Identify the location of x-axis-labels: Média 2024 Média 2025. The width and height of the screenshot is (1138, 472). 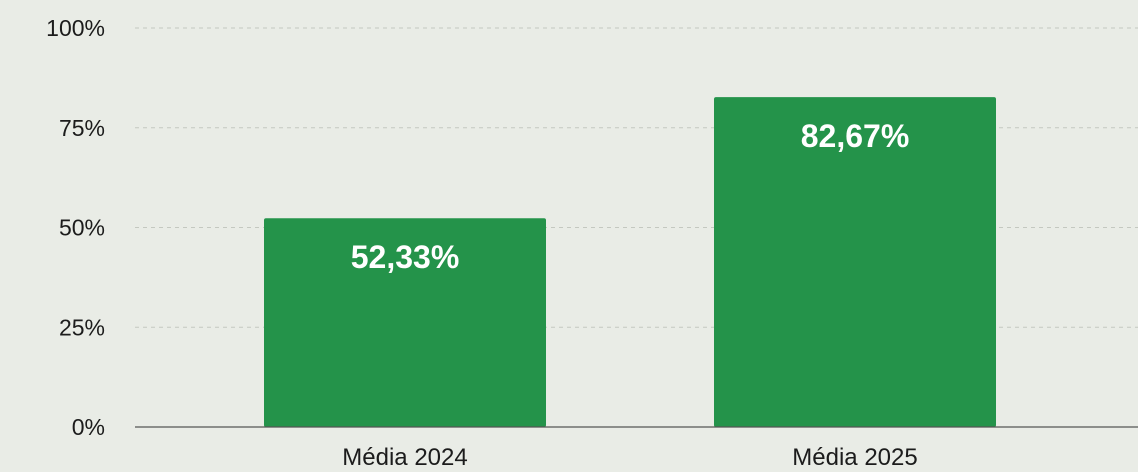
(629, 457).